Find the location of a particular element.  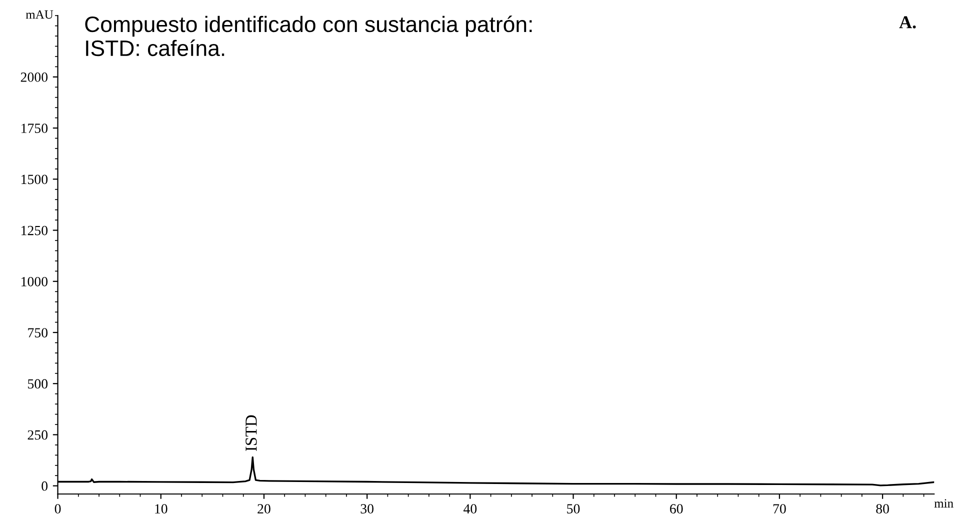

annotation: A. is located at coordinates (907, 22).